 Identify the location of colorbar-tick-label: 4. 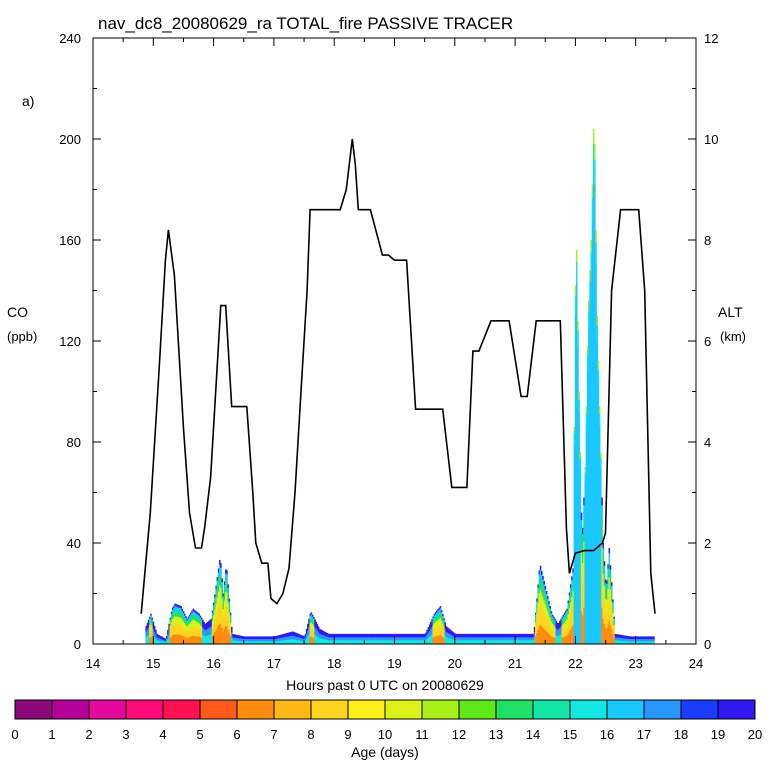
(162, 734).